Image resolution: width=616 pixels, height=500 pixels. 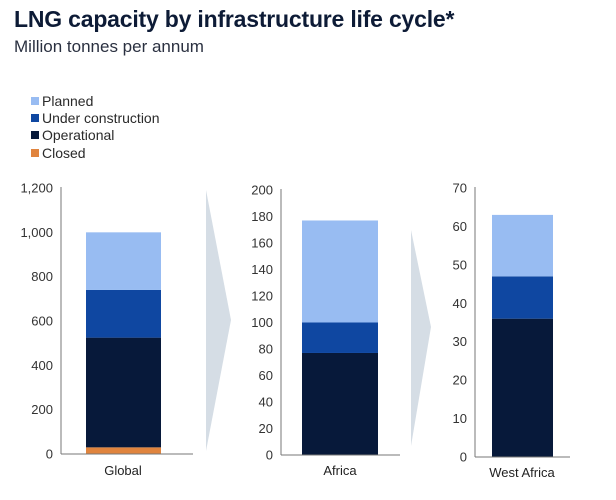 What do you see at coordinates (95, 100) in the screenshot?
I see `legend-item-planned: Planned` at bounding box center [95, 100].